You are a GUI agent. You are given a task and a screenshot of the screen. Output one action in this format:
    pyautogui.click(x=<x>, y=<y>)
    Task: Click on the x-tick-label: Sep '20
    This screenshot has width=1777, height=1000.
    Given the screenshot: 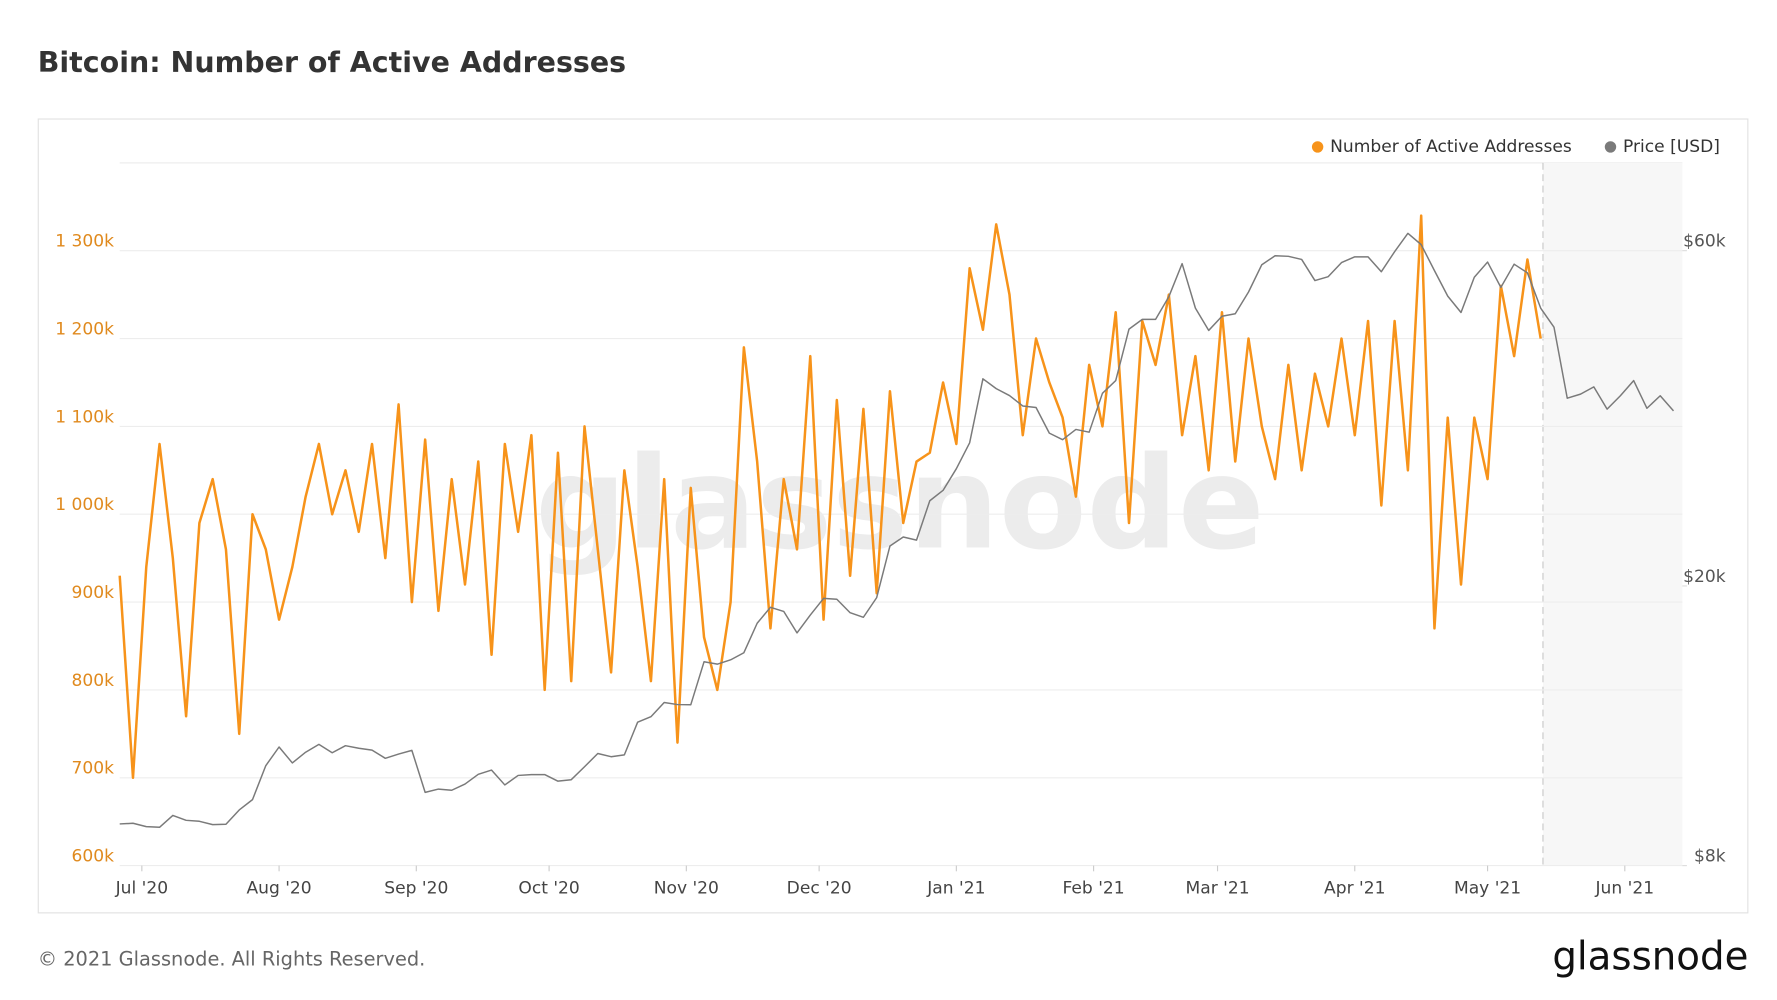 What is the action you would take?
    pyautogui.click(x=416, y=888)
    